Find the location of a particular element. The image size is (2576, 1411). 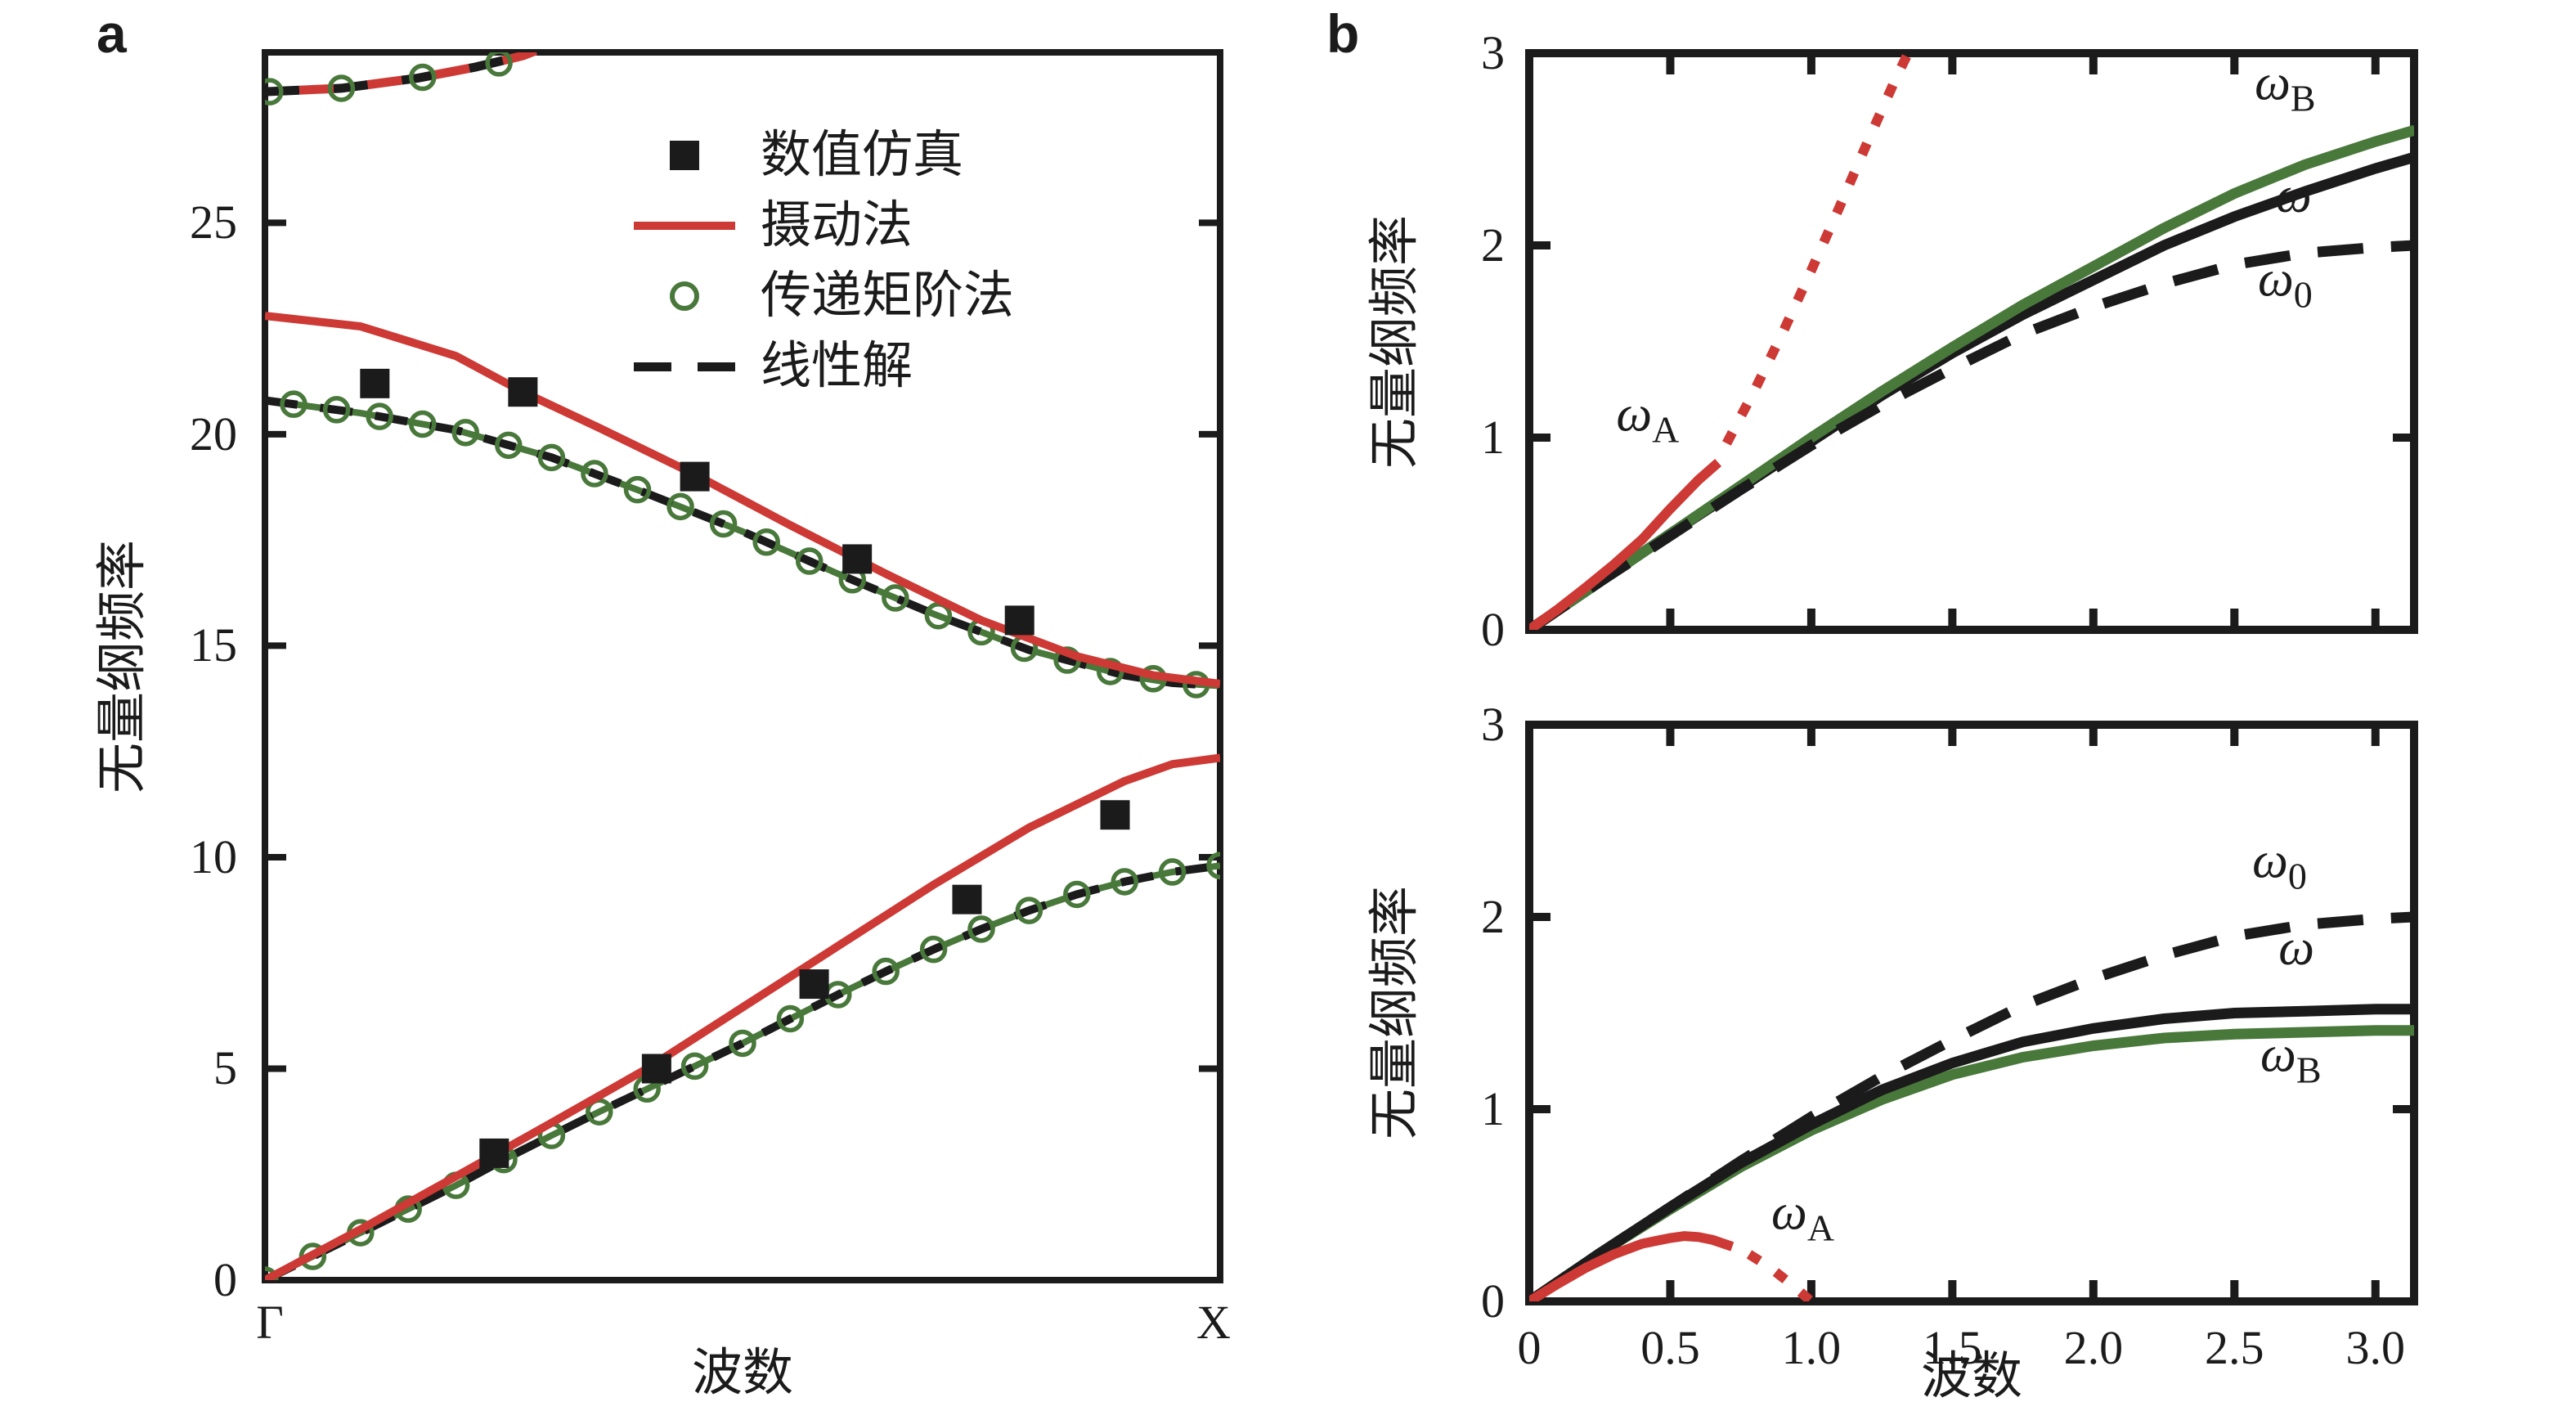

panel-b-xtick-label: 0 is located at coordinates (1529, 1347).